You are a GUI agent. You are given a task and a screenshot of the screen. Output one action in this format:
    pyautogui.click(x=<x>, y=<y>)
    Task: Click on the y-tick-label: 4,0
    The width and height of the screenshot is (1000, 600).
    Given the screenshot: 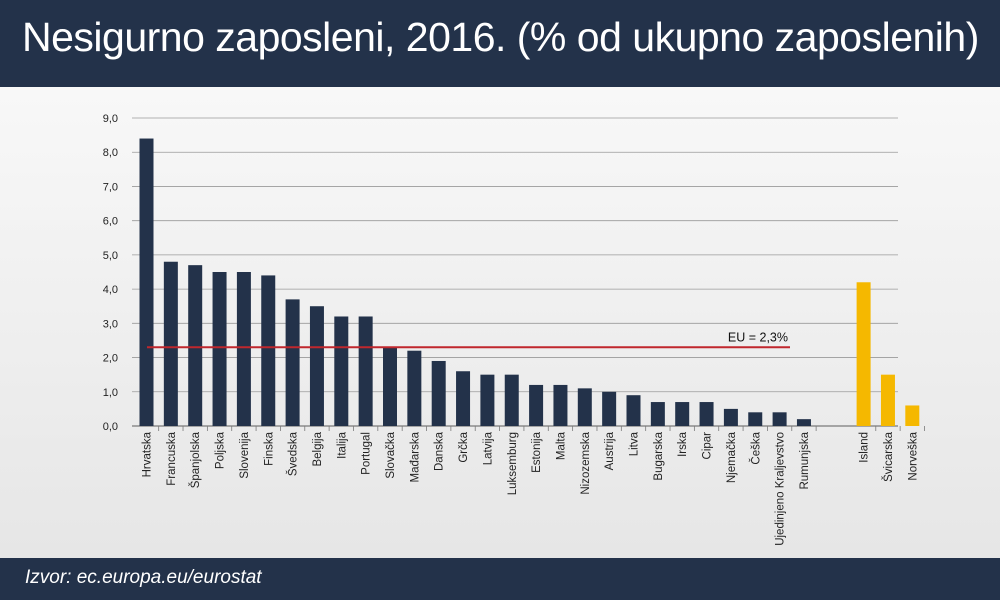 What is the action you would take?
    pyautogui.click(x=110, y=290)
    